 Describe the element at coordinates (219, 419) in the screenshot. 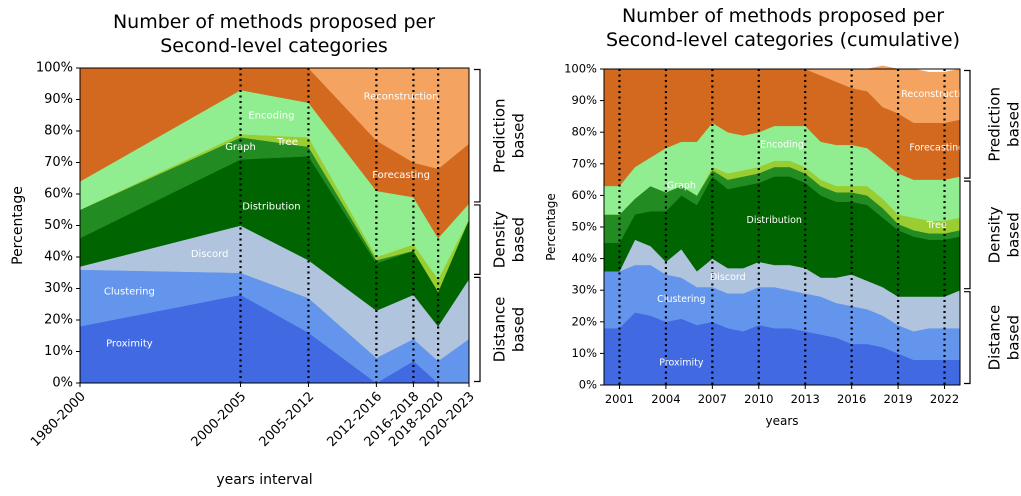

I see `x-tick-label: 2000-2005` at that location.